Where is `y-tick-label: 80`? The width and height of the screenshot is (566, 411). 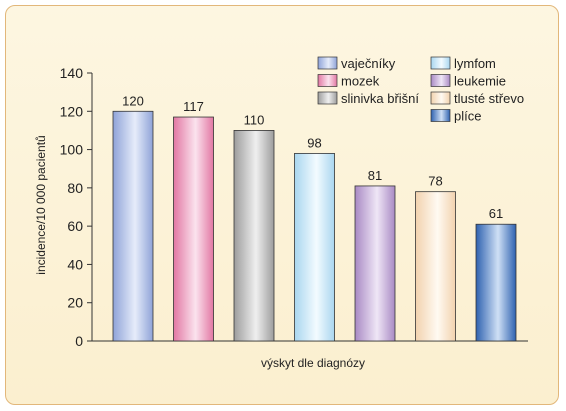
y-tick-label: 80 is located at coordinates (75, 188).